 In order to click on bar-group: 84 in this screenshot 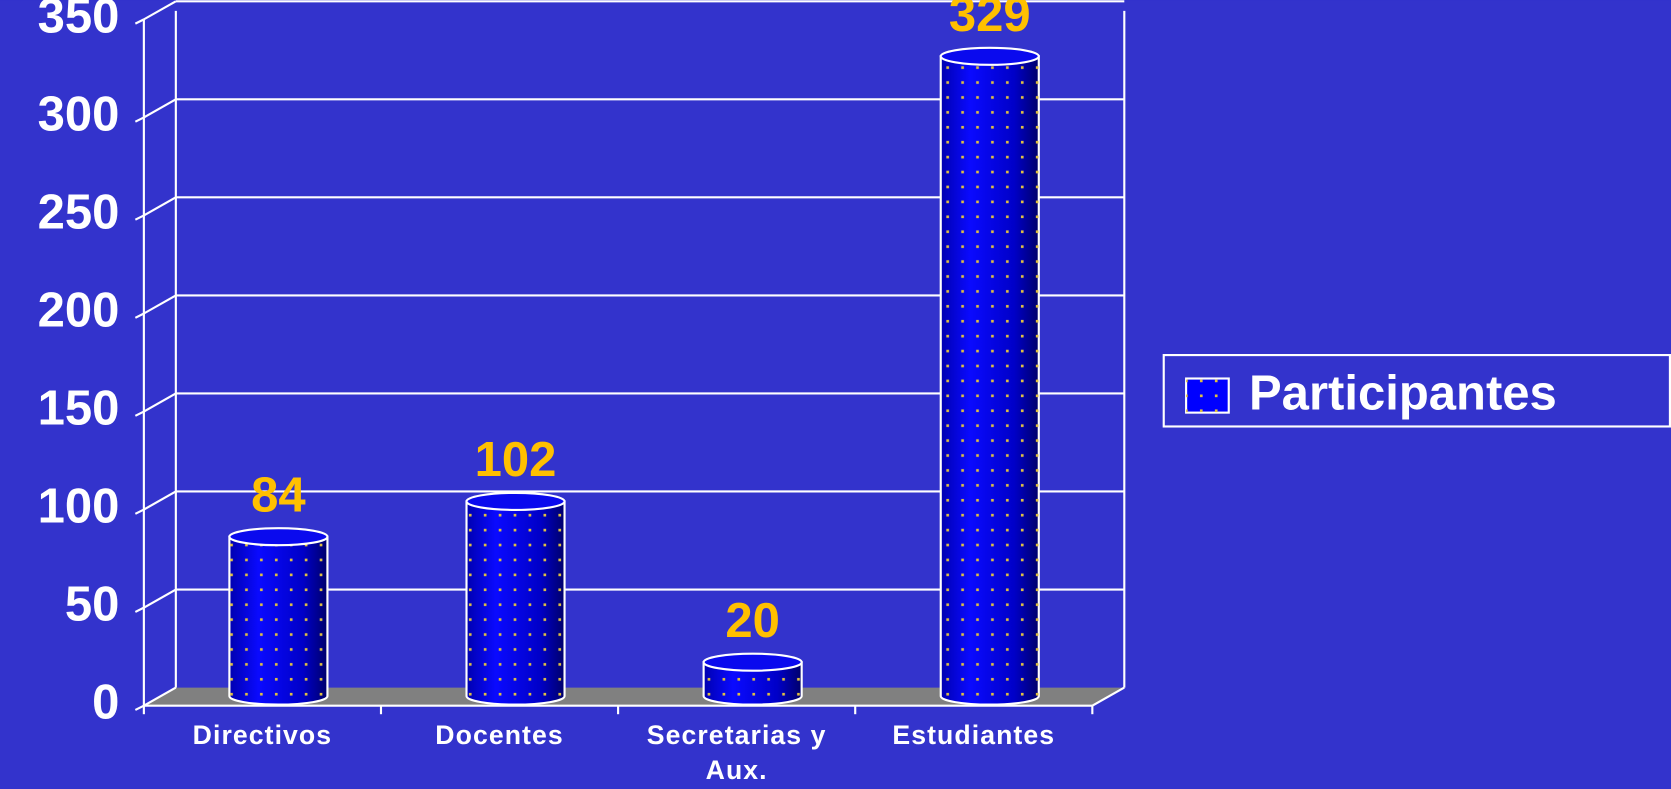, I will do `click(278, 587)`.